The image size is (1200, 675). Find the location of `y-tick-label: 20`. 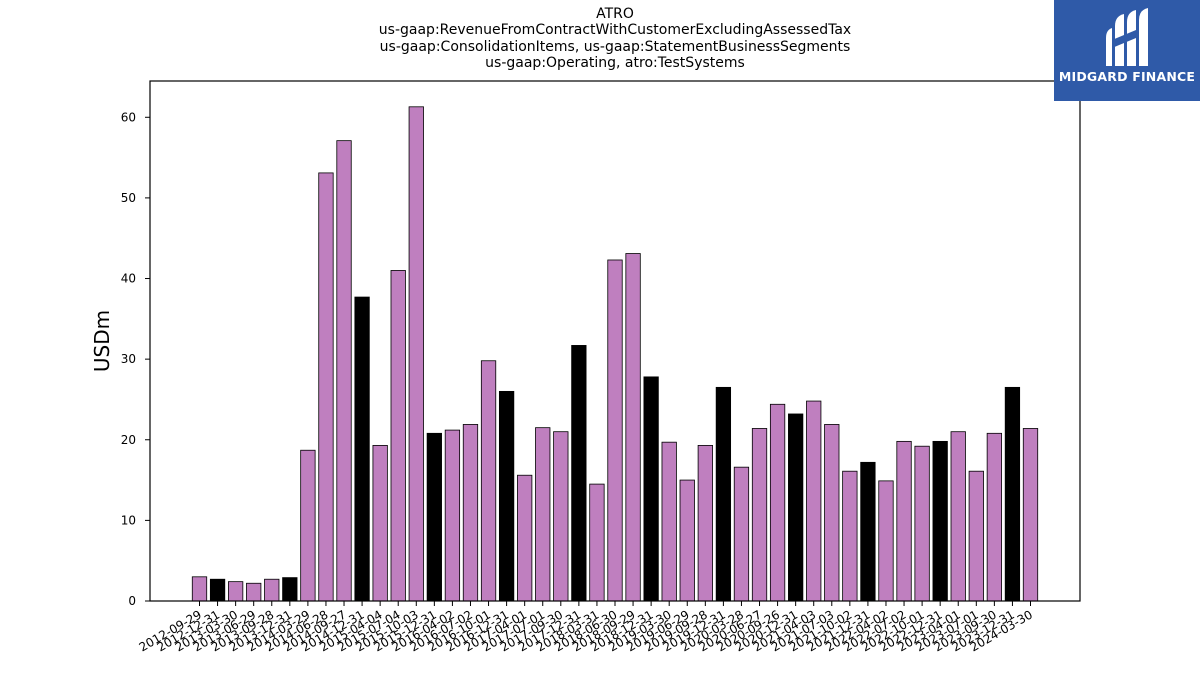

y-tick-label: 20 is located at coordinates (128, 440).